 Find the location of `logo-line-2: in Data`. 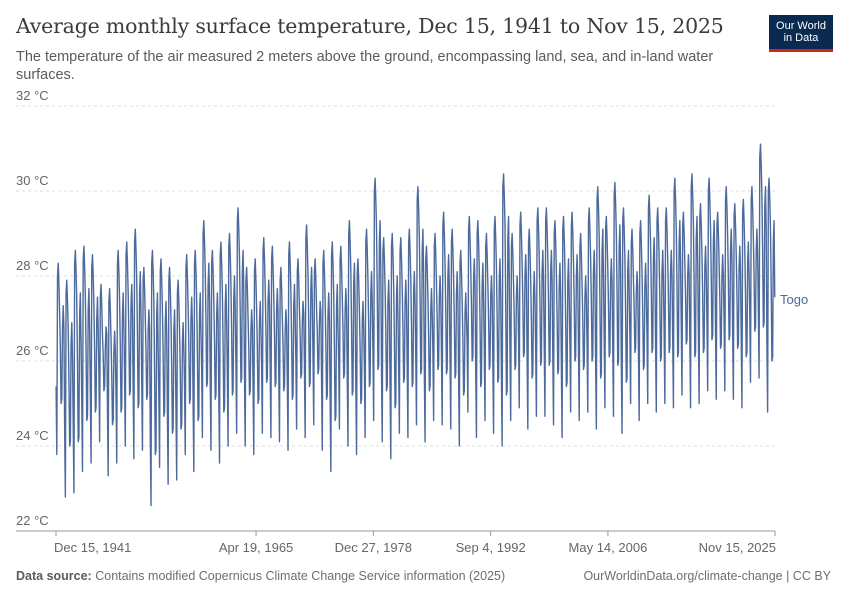

logo-line-2: in Data is located at coordinates (801, 38).